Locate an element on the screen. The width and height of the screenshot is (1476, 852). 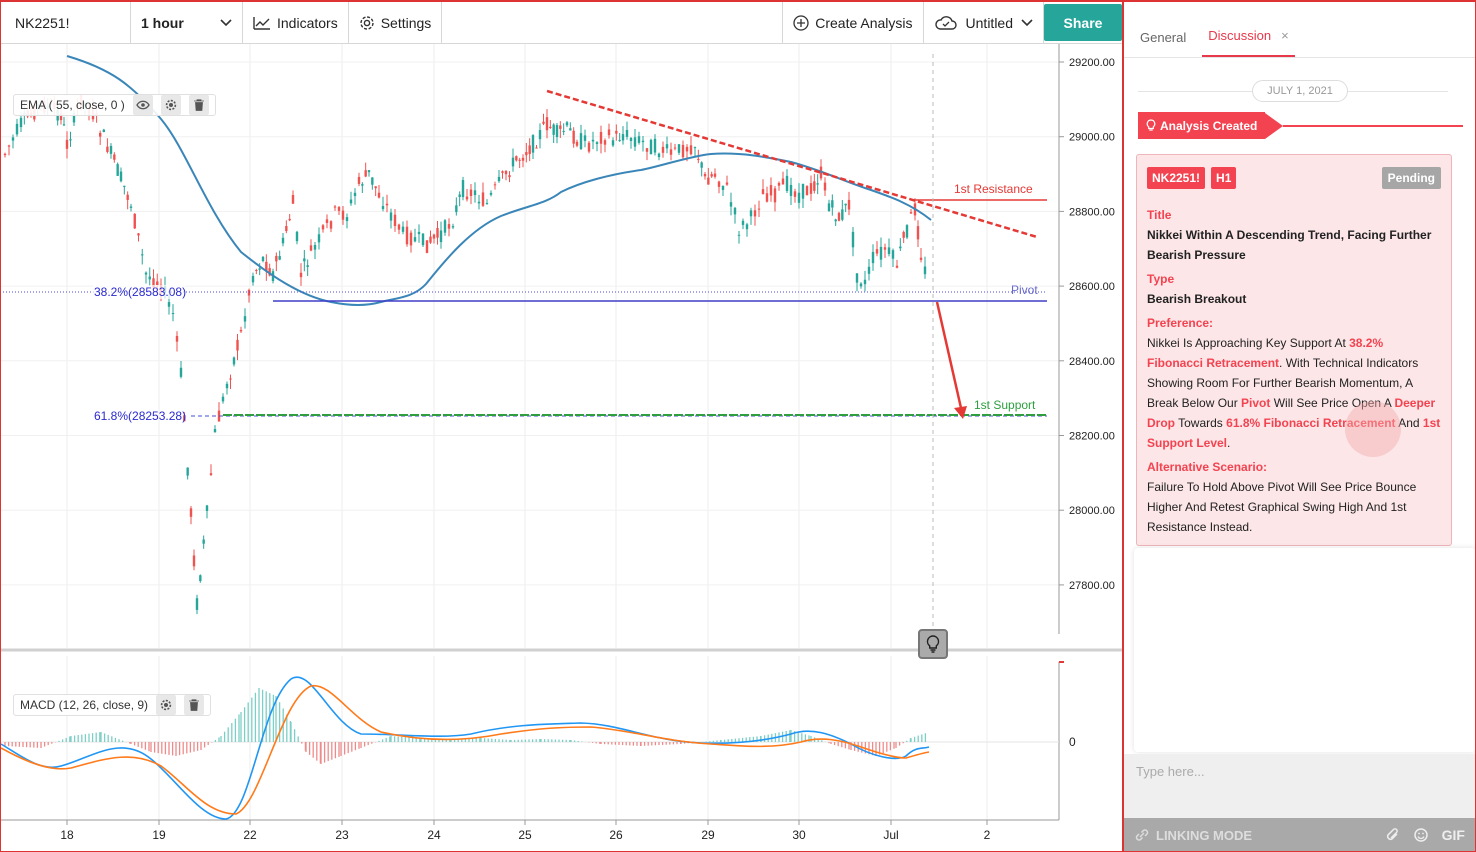
tab-general: General is located at coordinates (1163, 43).